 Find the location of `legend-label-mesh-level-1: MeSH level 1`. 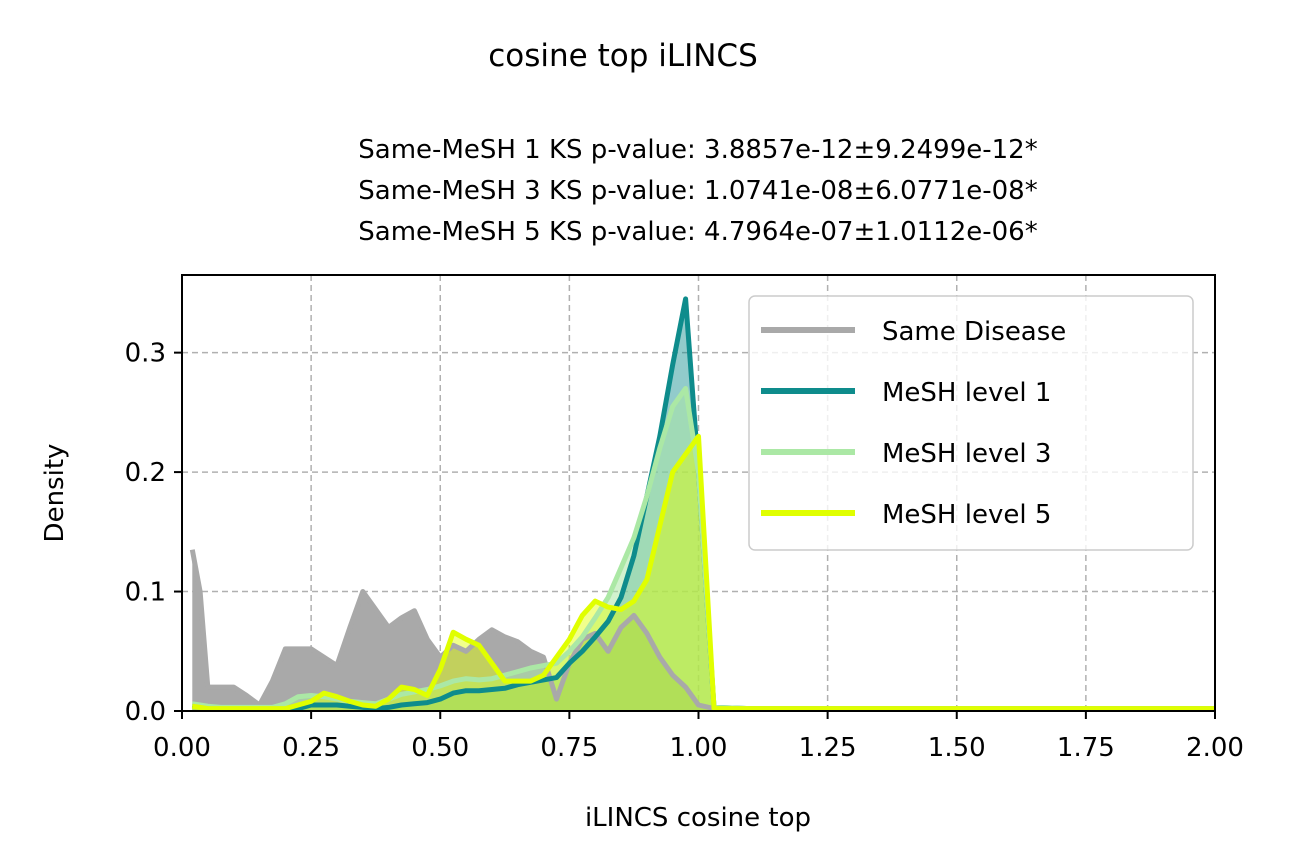

legend-label-mesh-level-1: MeSH level 1 is located at coordinates (966, 393).